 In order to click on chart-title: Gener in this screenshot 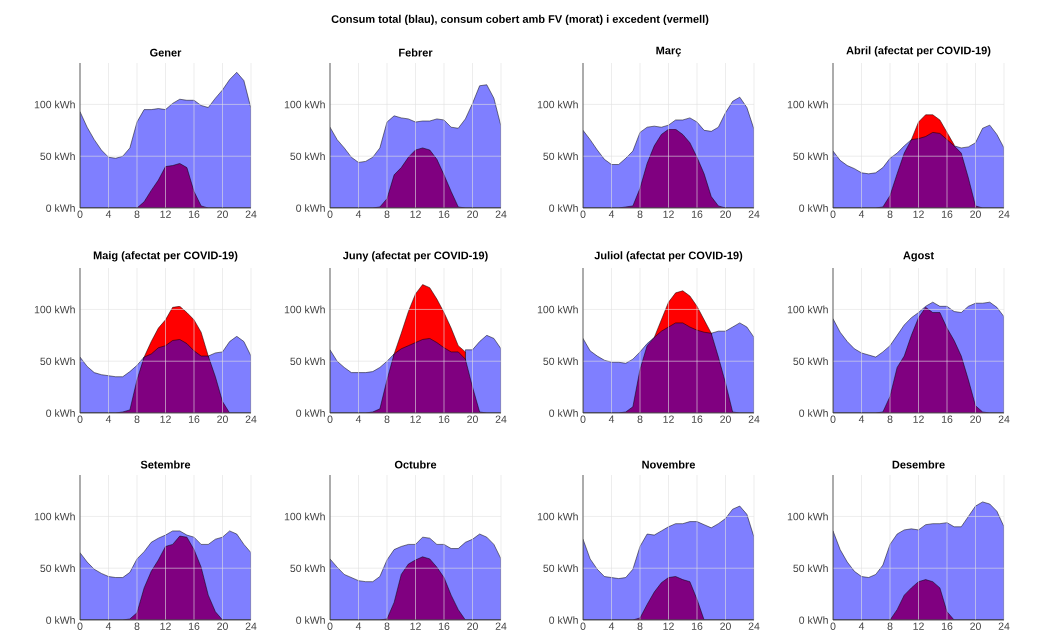, I will do `click(166, 52)`.